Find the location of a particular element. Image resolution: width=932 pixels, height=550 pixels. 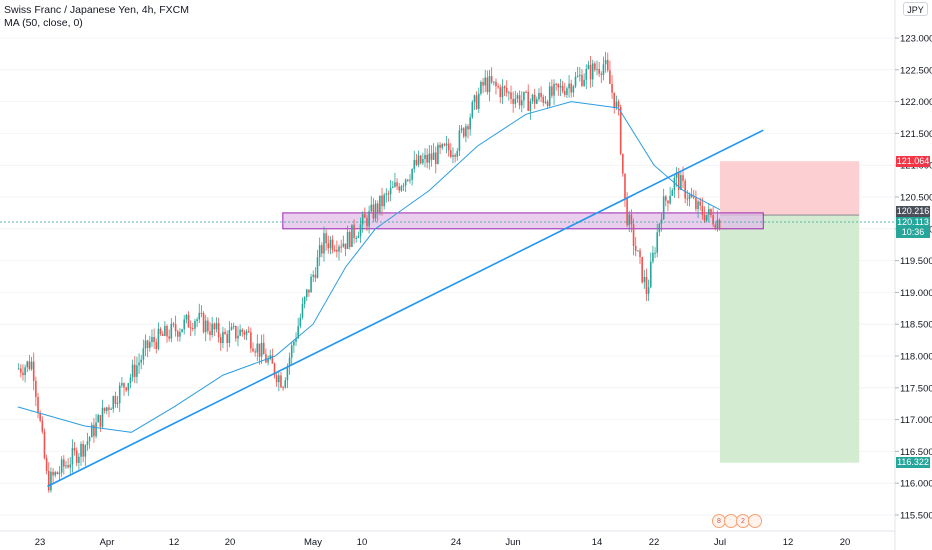

stop-loss-zone is located at coordinates (790, 188).